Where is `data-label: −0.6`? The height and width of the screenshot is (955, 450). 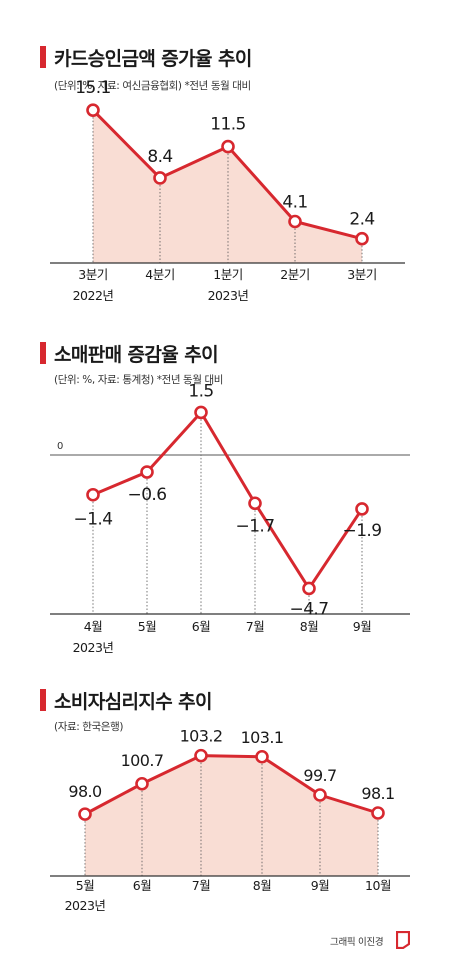 data-label: −0.6 is located at coordinates (147, 495).